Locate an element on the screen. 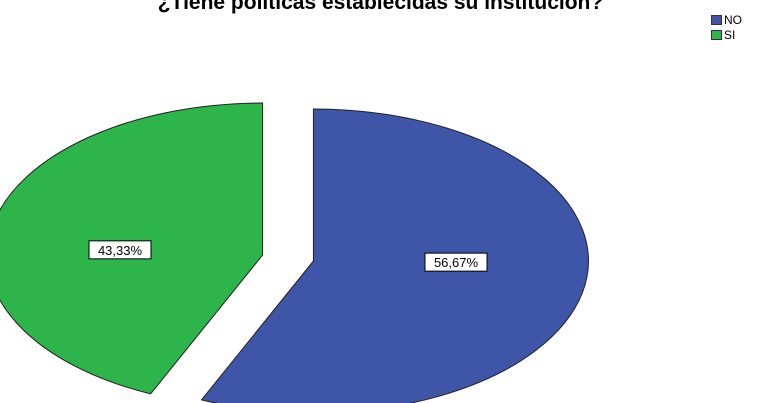 The image size is (761, 403). data-label-no: 56,67% is located at coordinates (456, 262).